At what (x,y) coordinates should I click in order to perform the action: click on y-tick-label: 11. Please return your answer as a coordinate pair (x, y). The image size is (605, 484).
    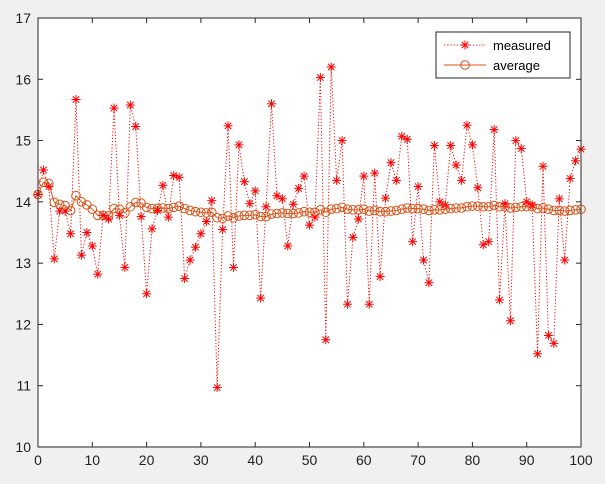
    Looking at the image, I should click on (23, 386).